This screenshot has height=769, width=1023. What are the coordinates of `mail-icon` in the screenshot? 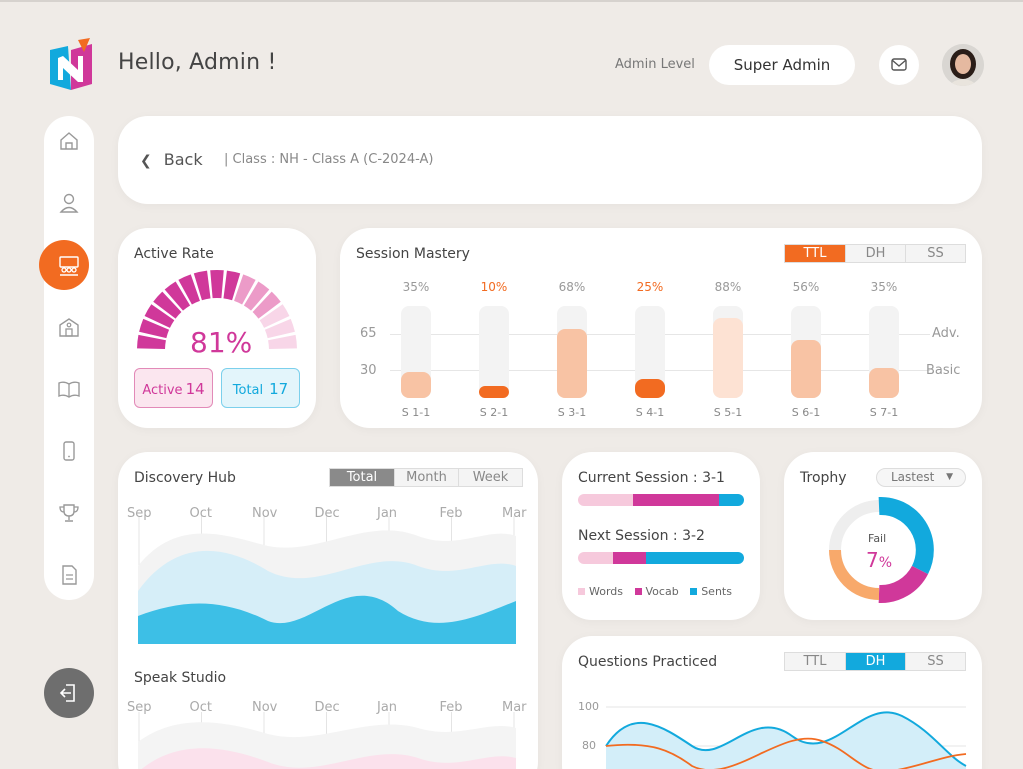 It's located at (899, 64).